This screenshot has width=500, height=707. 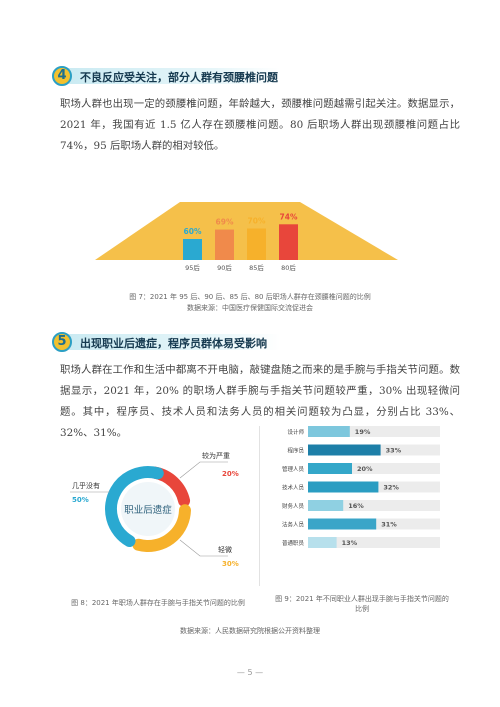 I want to click on fig9-caption: 图 9：2021 年不同职业人群出现手腕与手指关节问题的比例, so click(x=362, y=604).